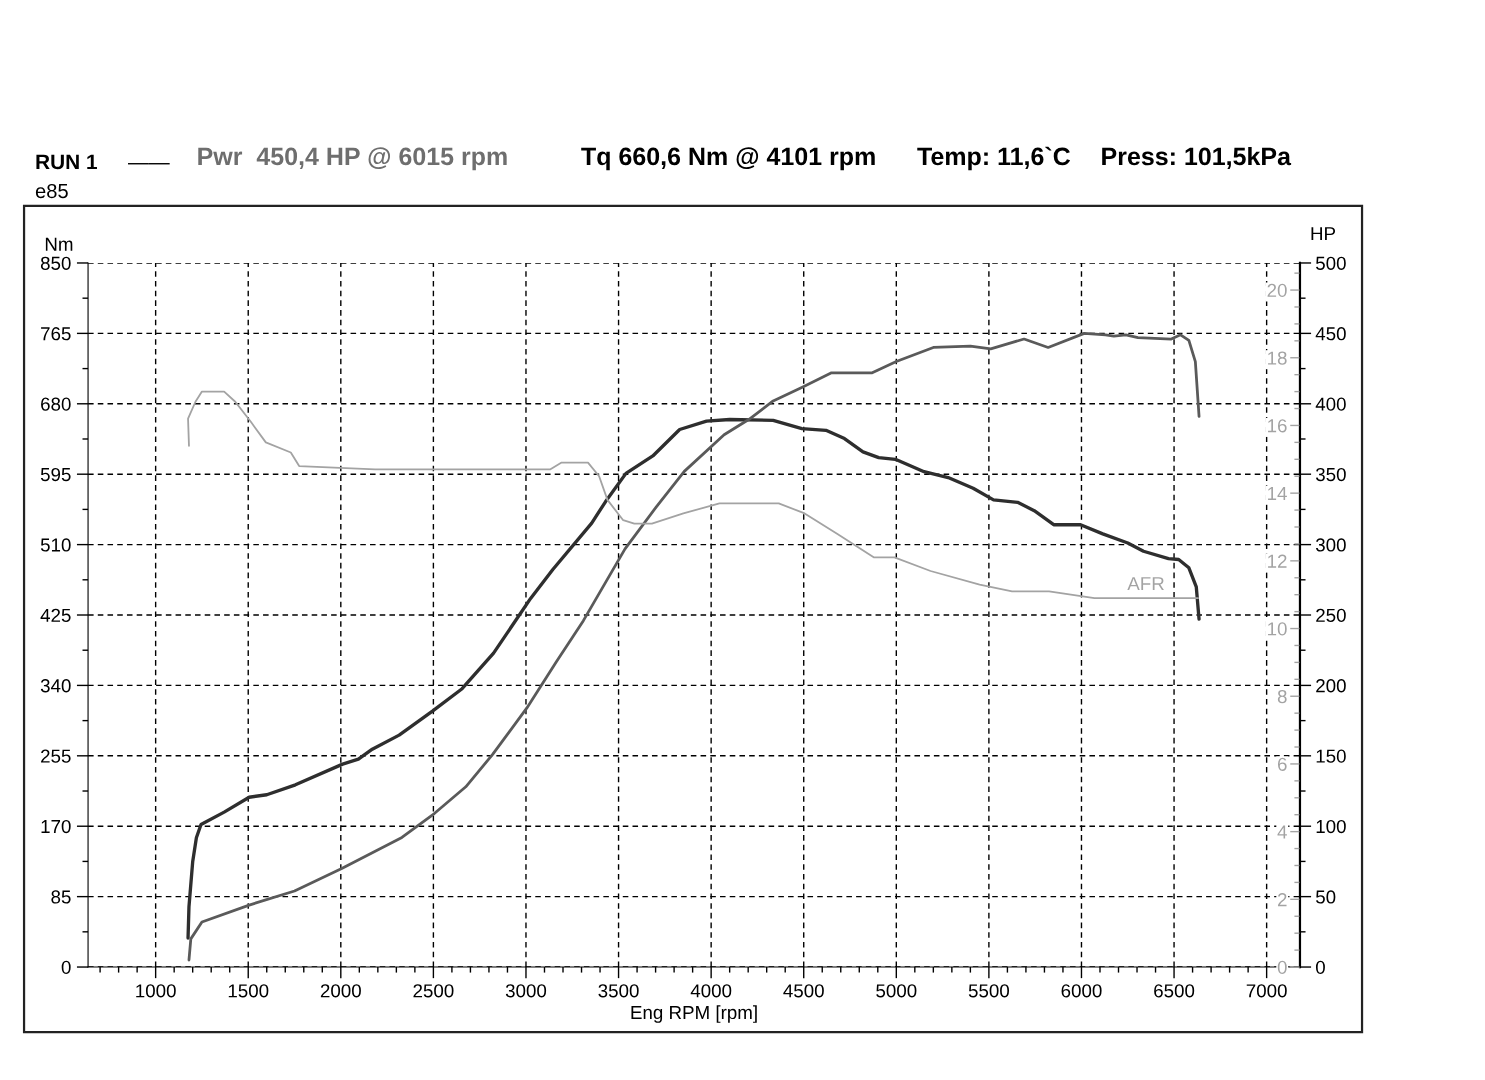 The height and width of the screenshot is (1080, 1485). Describe the element at coordinates (55, 686) in the screenshot. I see `y-tick-label: 340` at that location.